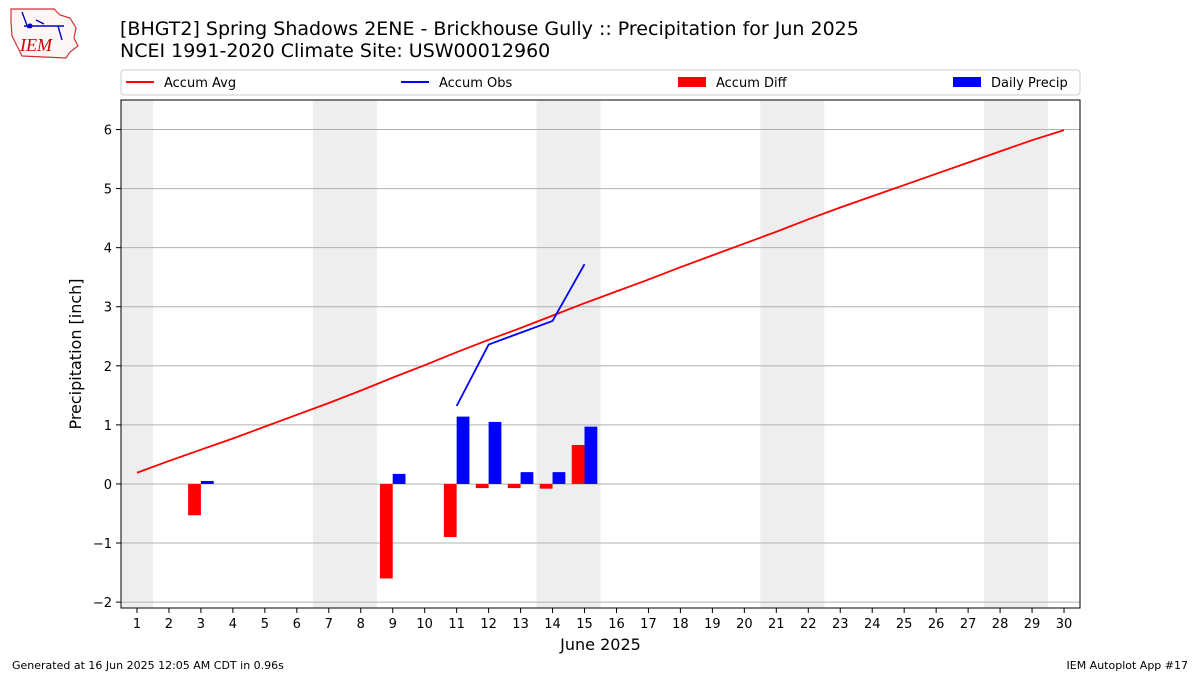 This screenshot has height=675, width=1200. Describe the element at coordinates (424, 624) in the screenshot. I see `x-tick-label: 10` at that location.